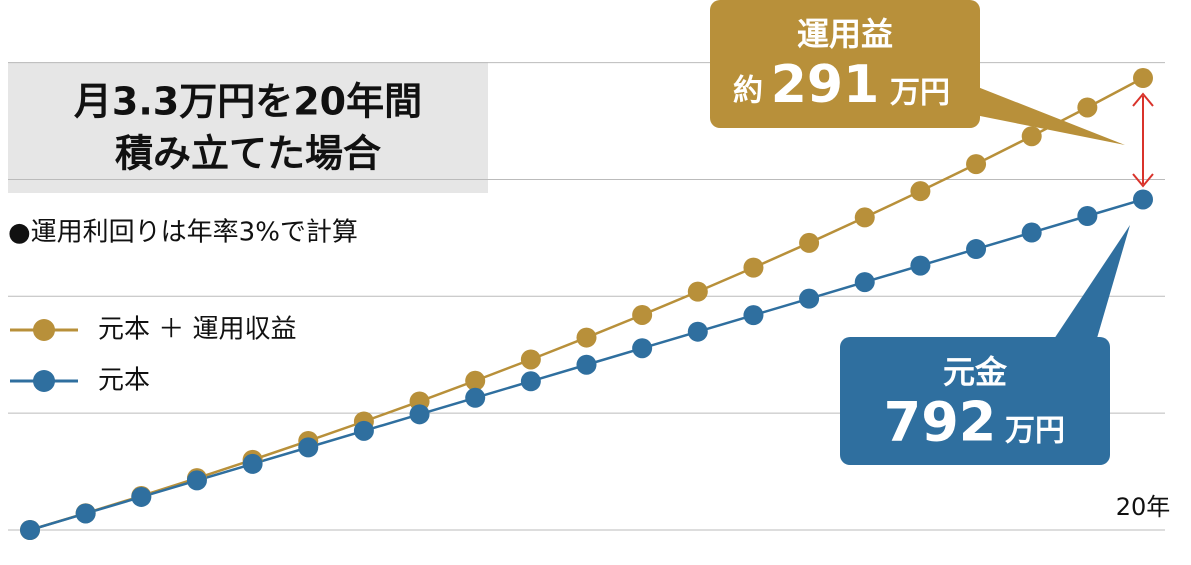 Image resolution: width=1191 pixels, height=565 pixels. Describe the element at coordinates (940, 422) in the screenshot. I see `callout-value: 792` at that location.